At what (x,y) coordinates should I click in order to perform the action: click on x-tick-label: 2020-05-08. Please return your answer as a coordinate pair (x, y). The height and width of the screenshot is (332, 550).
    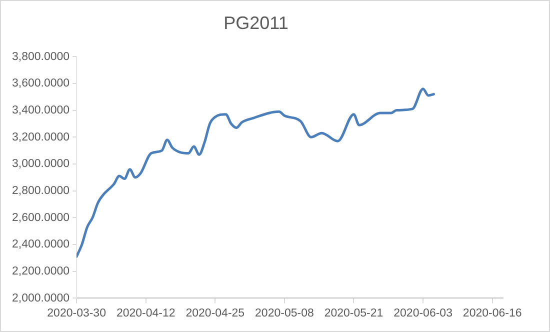
    Looking at the image, I should click on (284, 313).